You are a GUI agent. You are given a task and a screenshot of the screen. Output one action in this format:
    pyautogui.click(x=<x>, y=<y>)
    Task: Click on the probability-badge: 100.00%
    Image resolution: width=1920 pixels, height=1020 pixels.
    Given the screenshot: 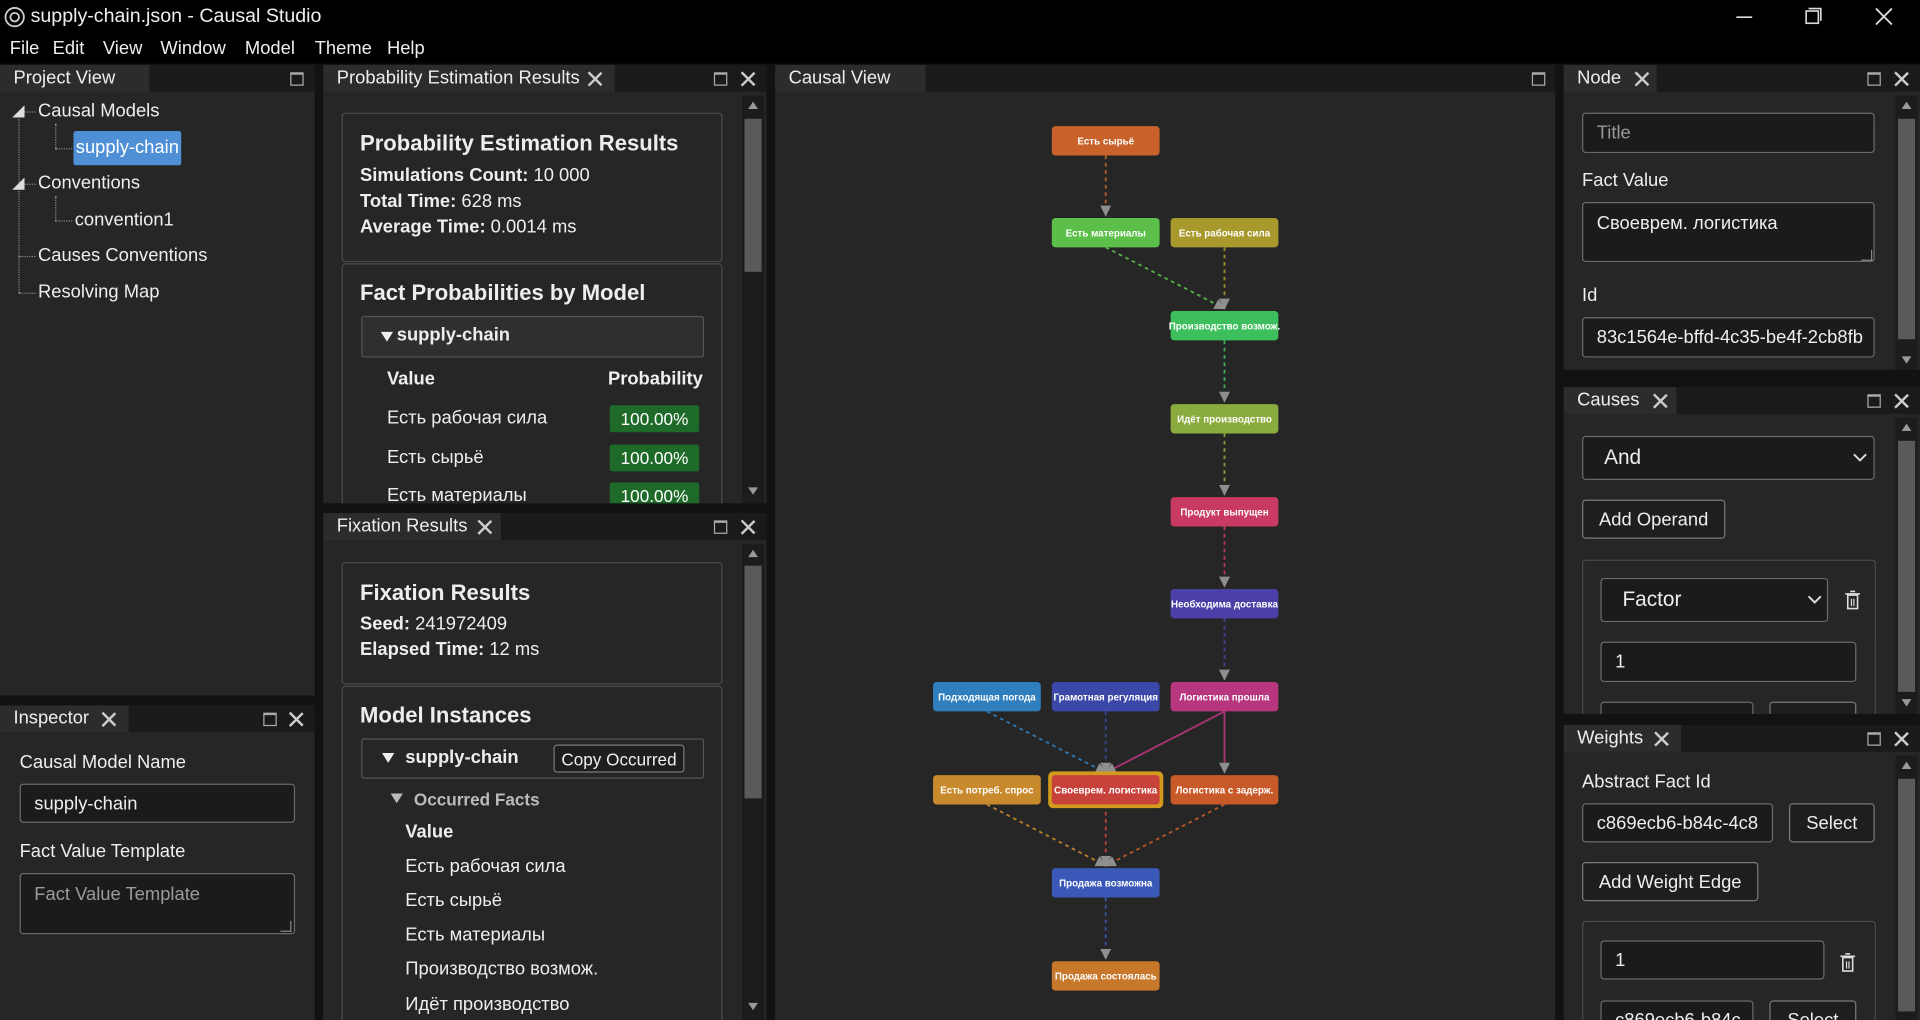 What is the action you would take?
    pyautogui.click(x=654, y=419)
    